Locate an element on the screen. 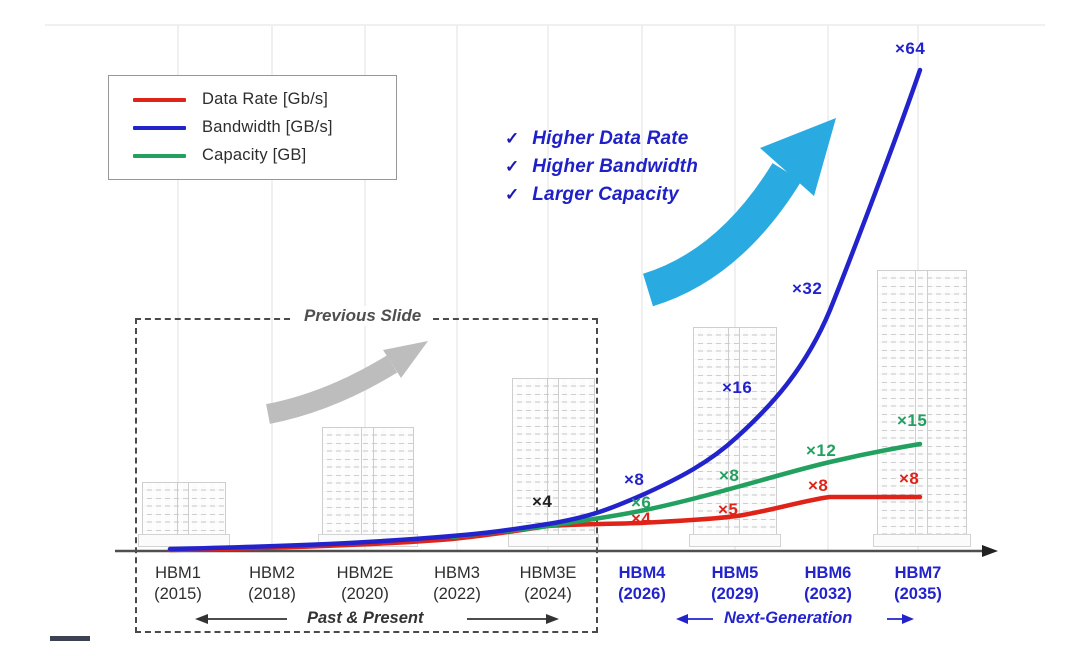 The width and height of the screenshot is (1088, 662). checklist-item: ✓ Larger Capacity is located at coordinates (592, 194).